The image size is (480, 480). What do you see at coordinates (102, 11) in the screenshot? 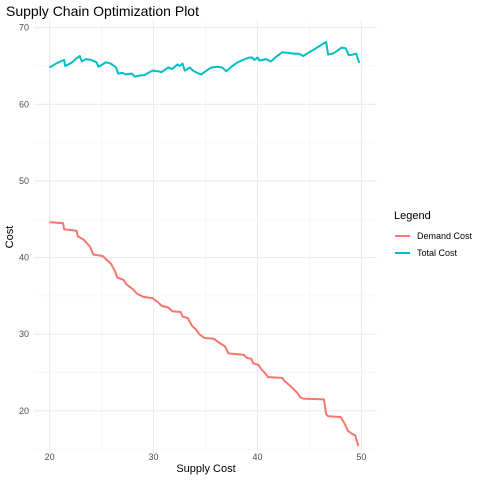
I see `chart-title: Supply Chain Optimization Plot` at bounding box center [102, 11].